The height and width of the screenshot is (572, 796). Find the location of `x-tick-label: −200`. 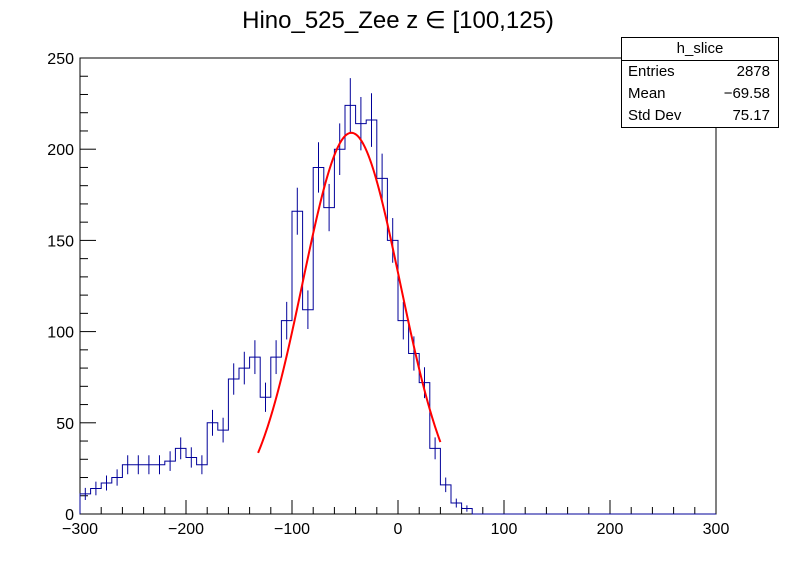

x-tick-label: −200 is located at coordinates (186, 529).